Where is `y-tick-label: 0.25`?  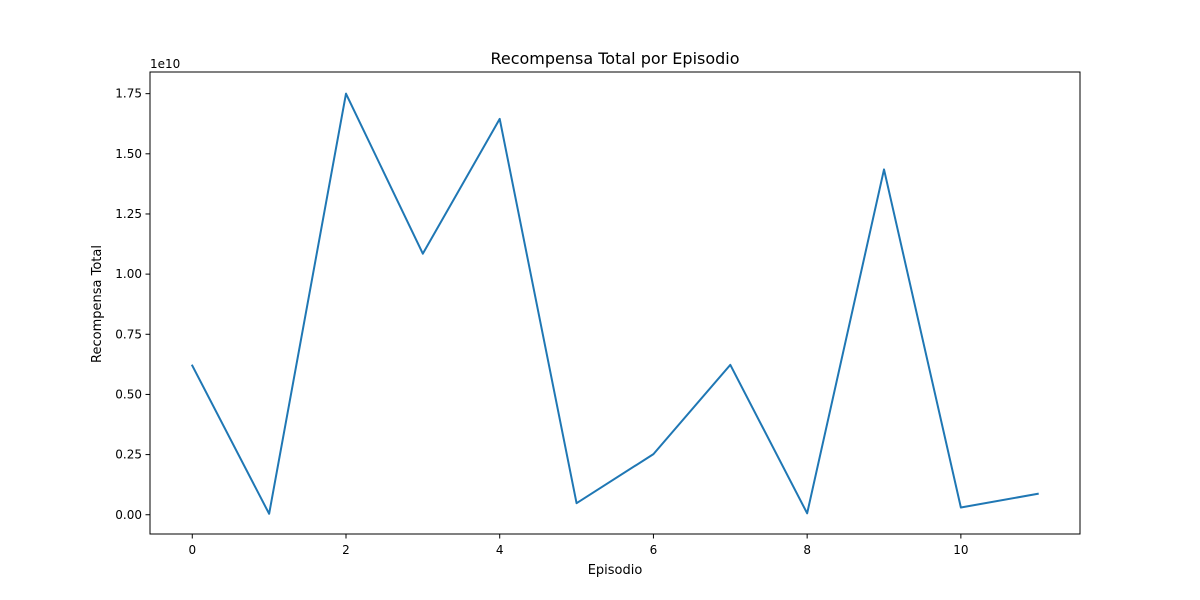
y-tick-label: 0.25 is located at coordinates (128, 455).